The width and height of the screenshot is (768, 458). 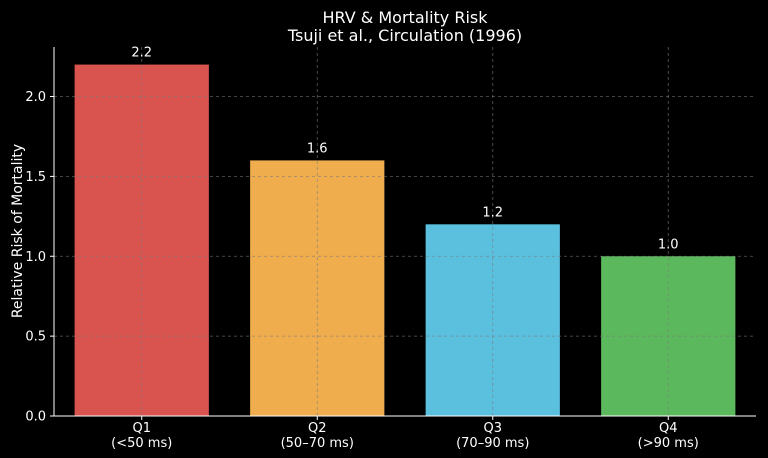 I want to click on y-axis-label: Relative Risk of Mortality, so click(x=18, y=231).